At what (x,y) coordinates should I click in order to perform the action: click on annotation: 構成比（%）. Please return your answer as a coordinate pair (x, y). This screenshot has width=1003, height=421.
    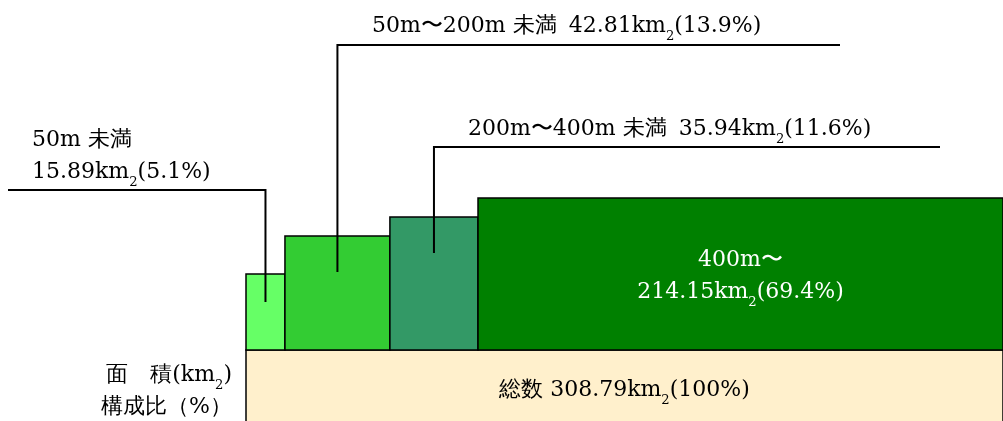
    Looking at the image, I should click on (166, 405).